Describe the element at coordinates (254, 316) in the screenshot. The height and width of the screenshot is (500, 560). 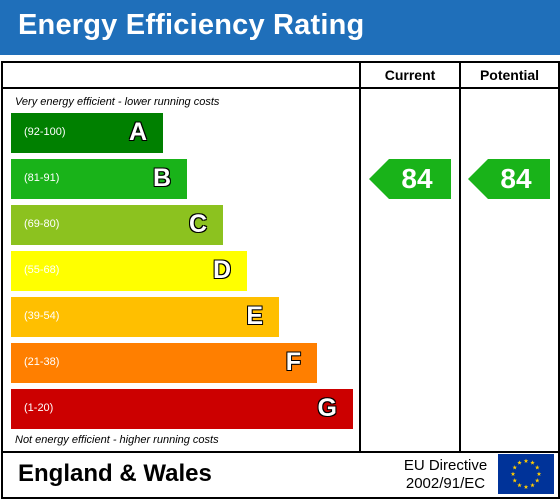
I see `band-letter: E` at that location.